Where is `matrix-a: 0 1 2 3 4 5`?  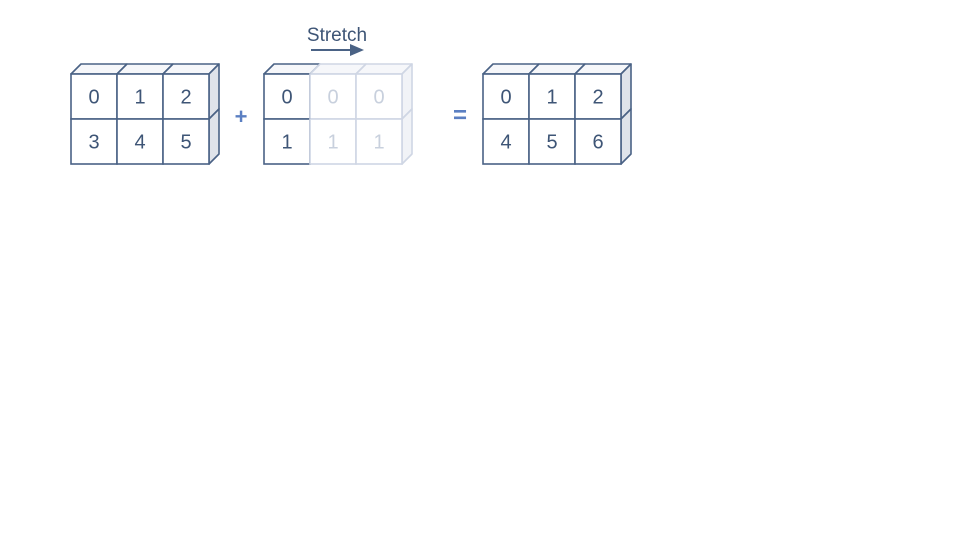
matrix-a: 0 1 2 3 4 5 is located at coordinates (145, 114).